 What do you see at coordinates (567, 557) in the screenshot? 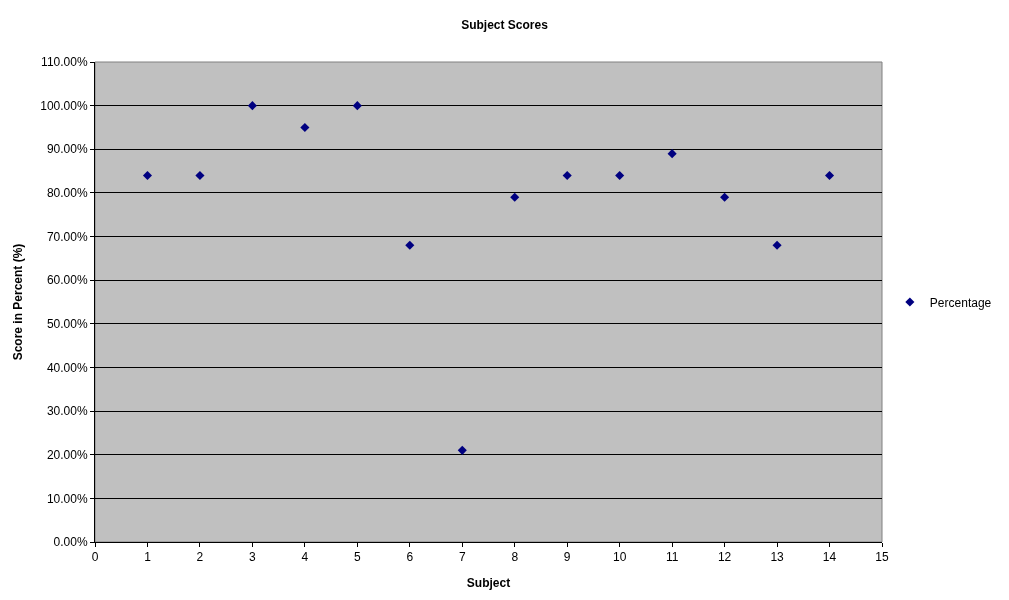
I see `x-tick-label: 9` at bounding box center [567, 557].